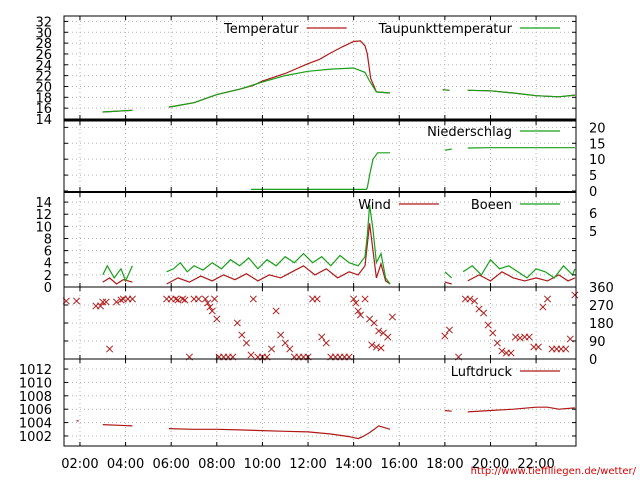 Image resolution: width=640 pixels, height=480 pixels. I want to click on y-tick-label: 1006, so click(35, 410).